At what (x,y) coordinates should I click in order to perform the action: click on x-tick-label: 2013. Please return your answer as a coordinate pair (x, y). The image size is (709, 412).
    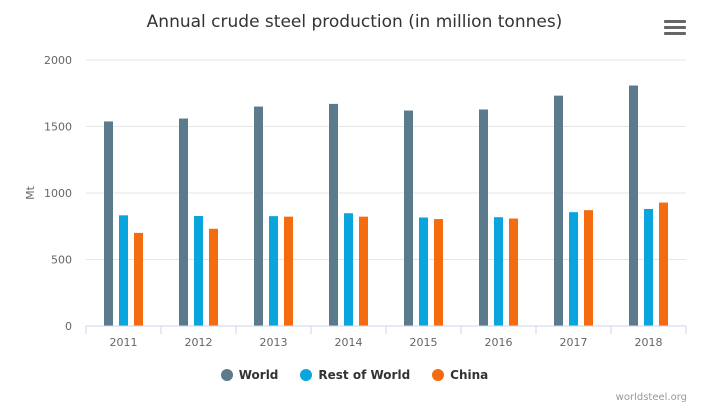
    Looking at the image, I should click on (274, 342).